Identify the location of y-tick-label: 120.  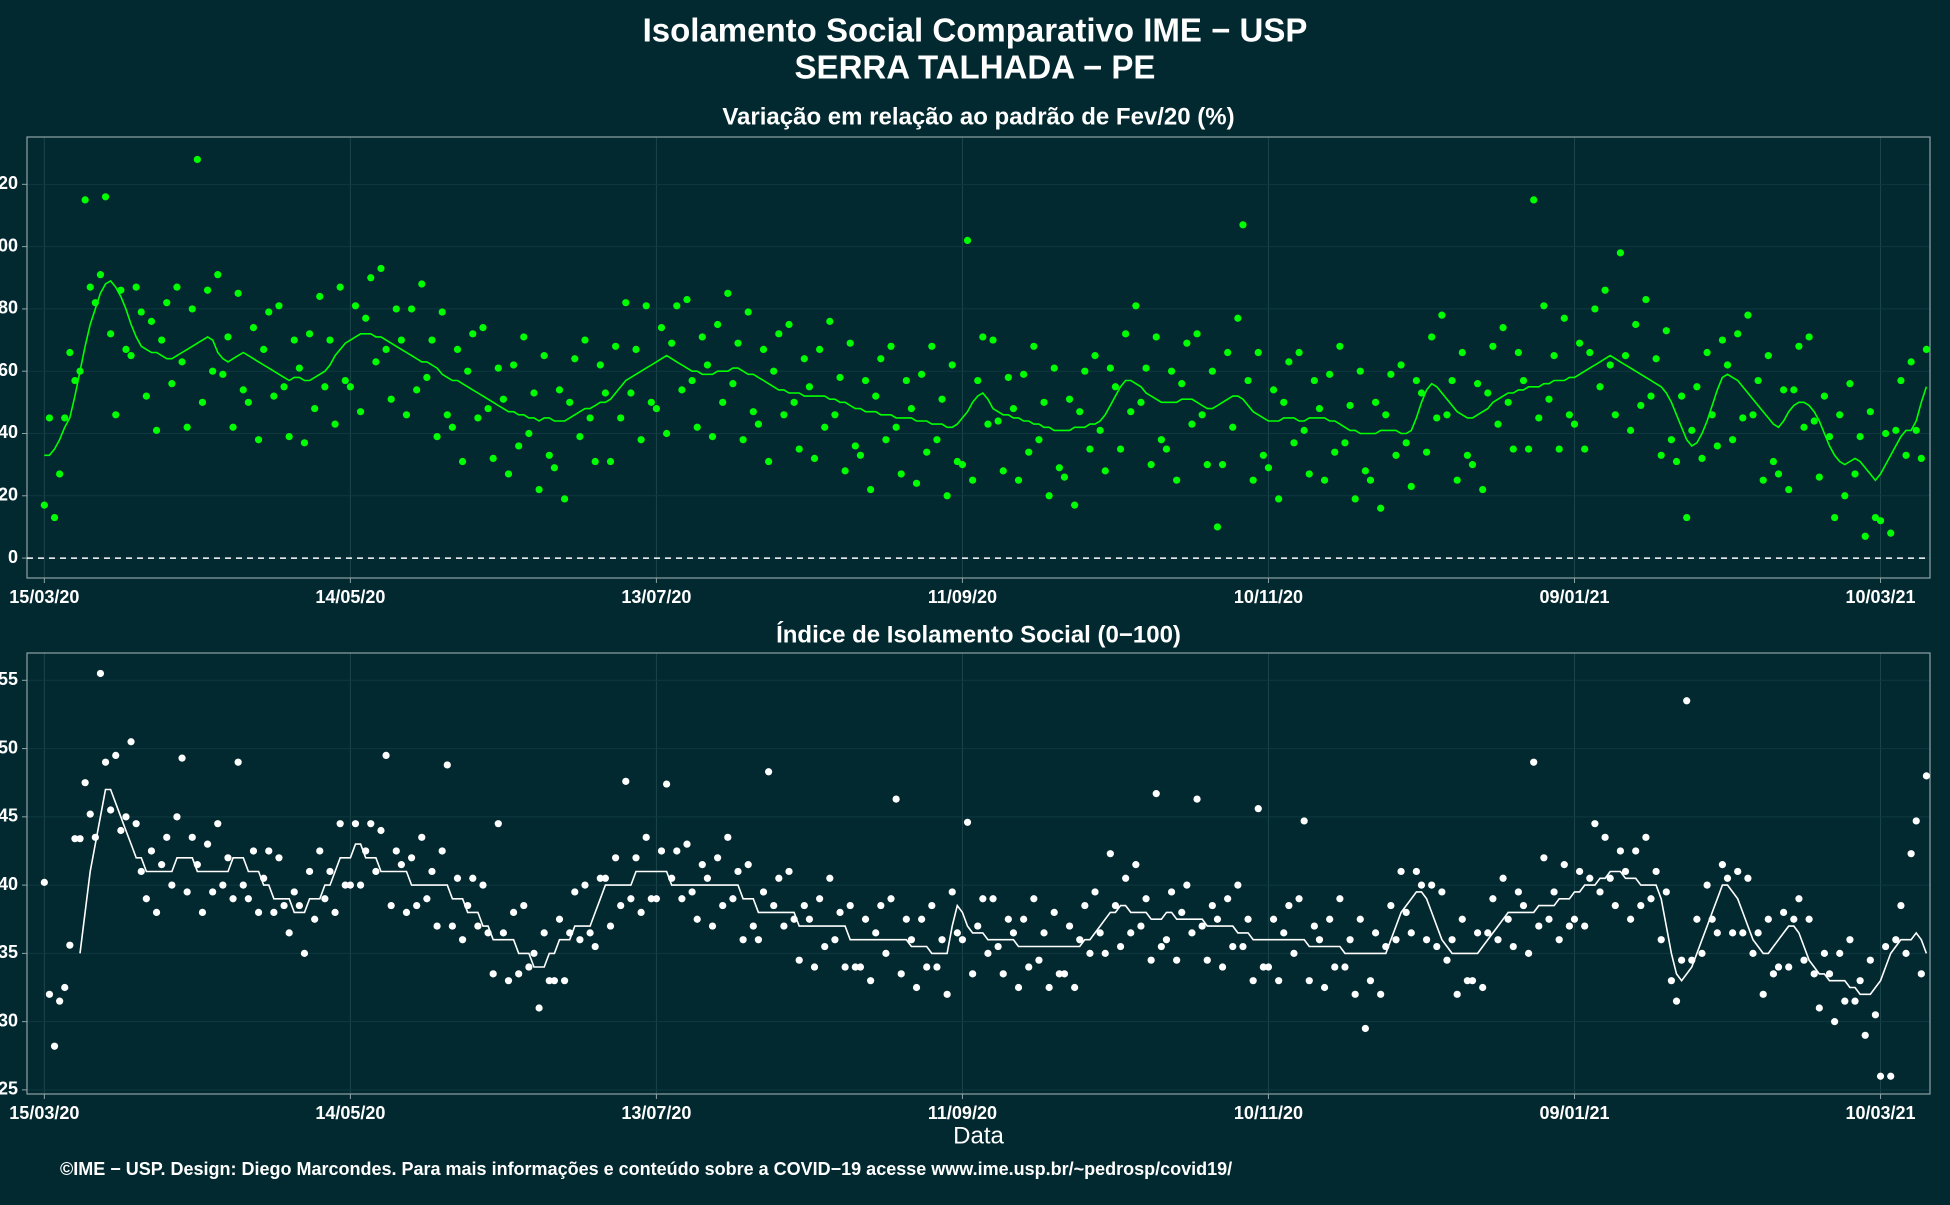
(9, 183).